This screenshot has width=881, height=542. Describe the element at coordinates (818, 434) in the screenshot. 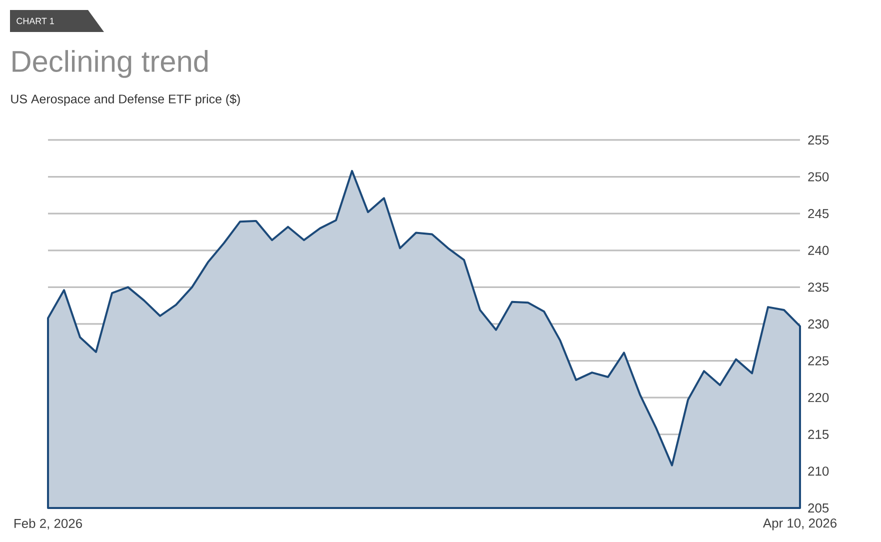

I see `y-tick-label: 215` at that location.